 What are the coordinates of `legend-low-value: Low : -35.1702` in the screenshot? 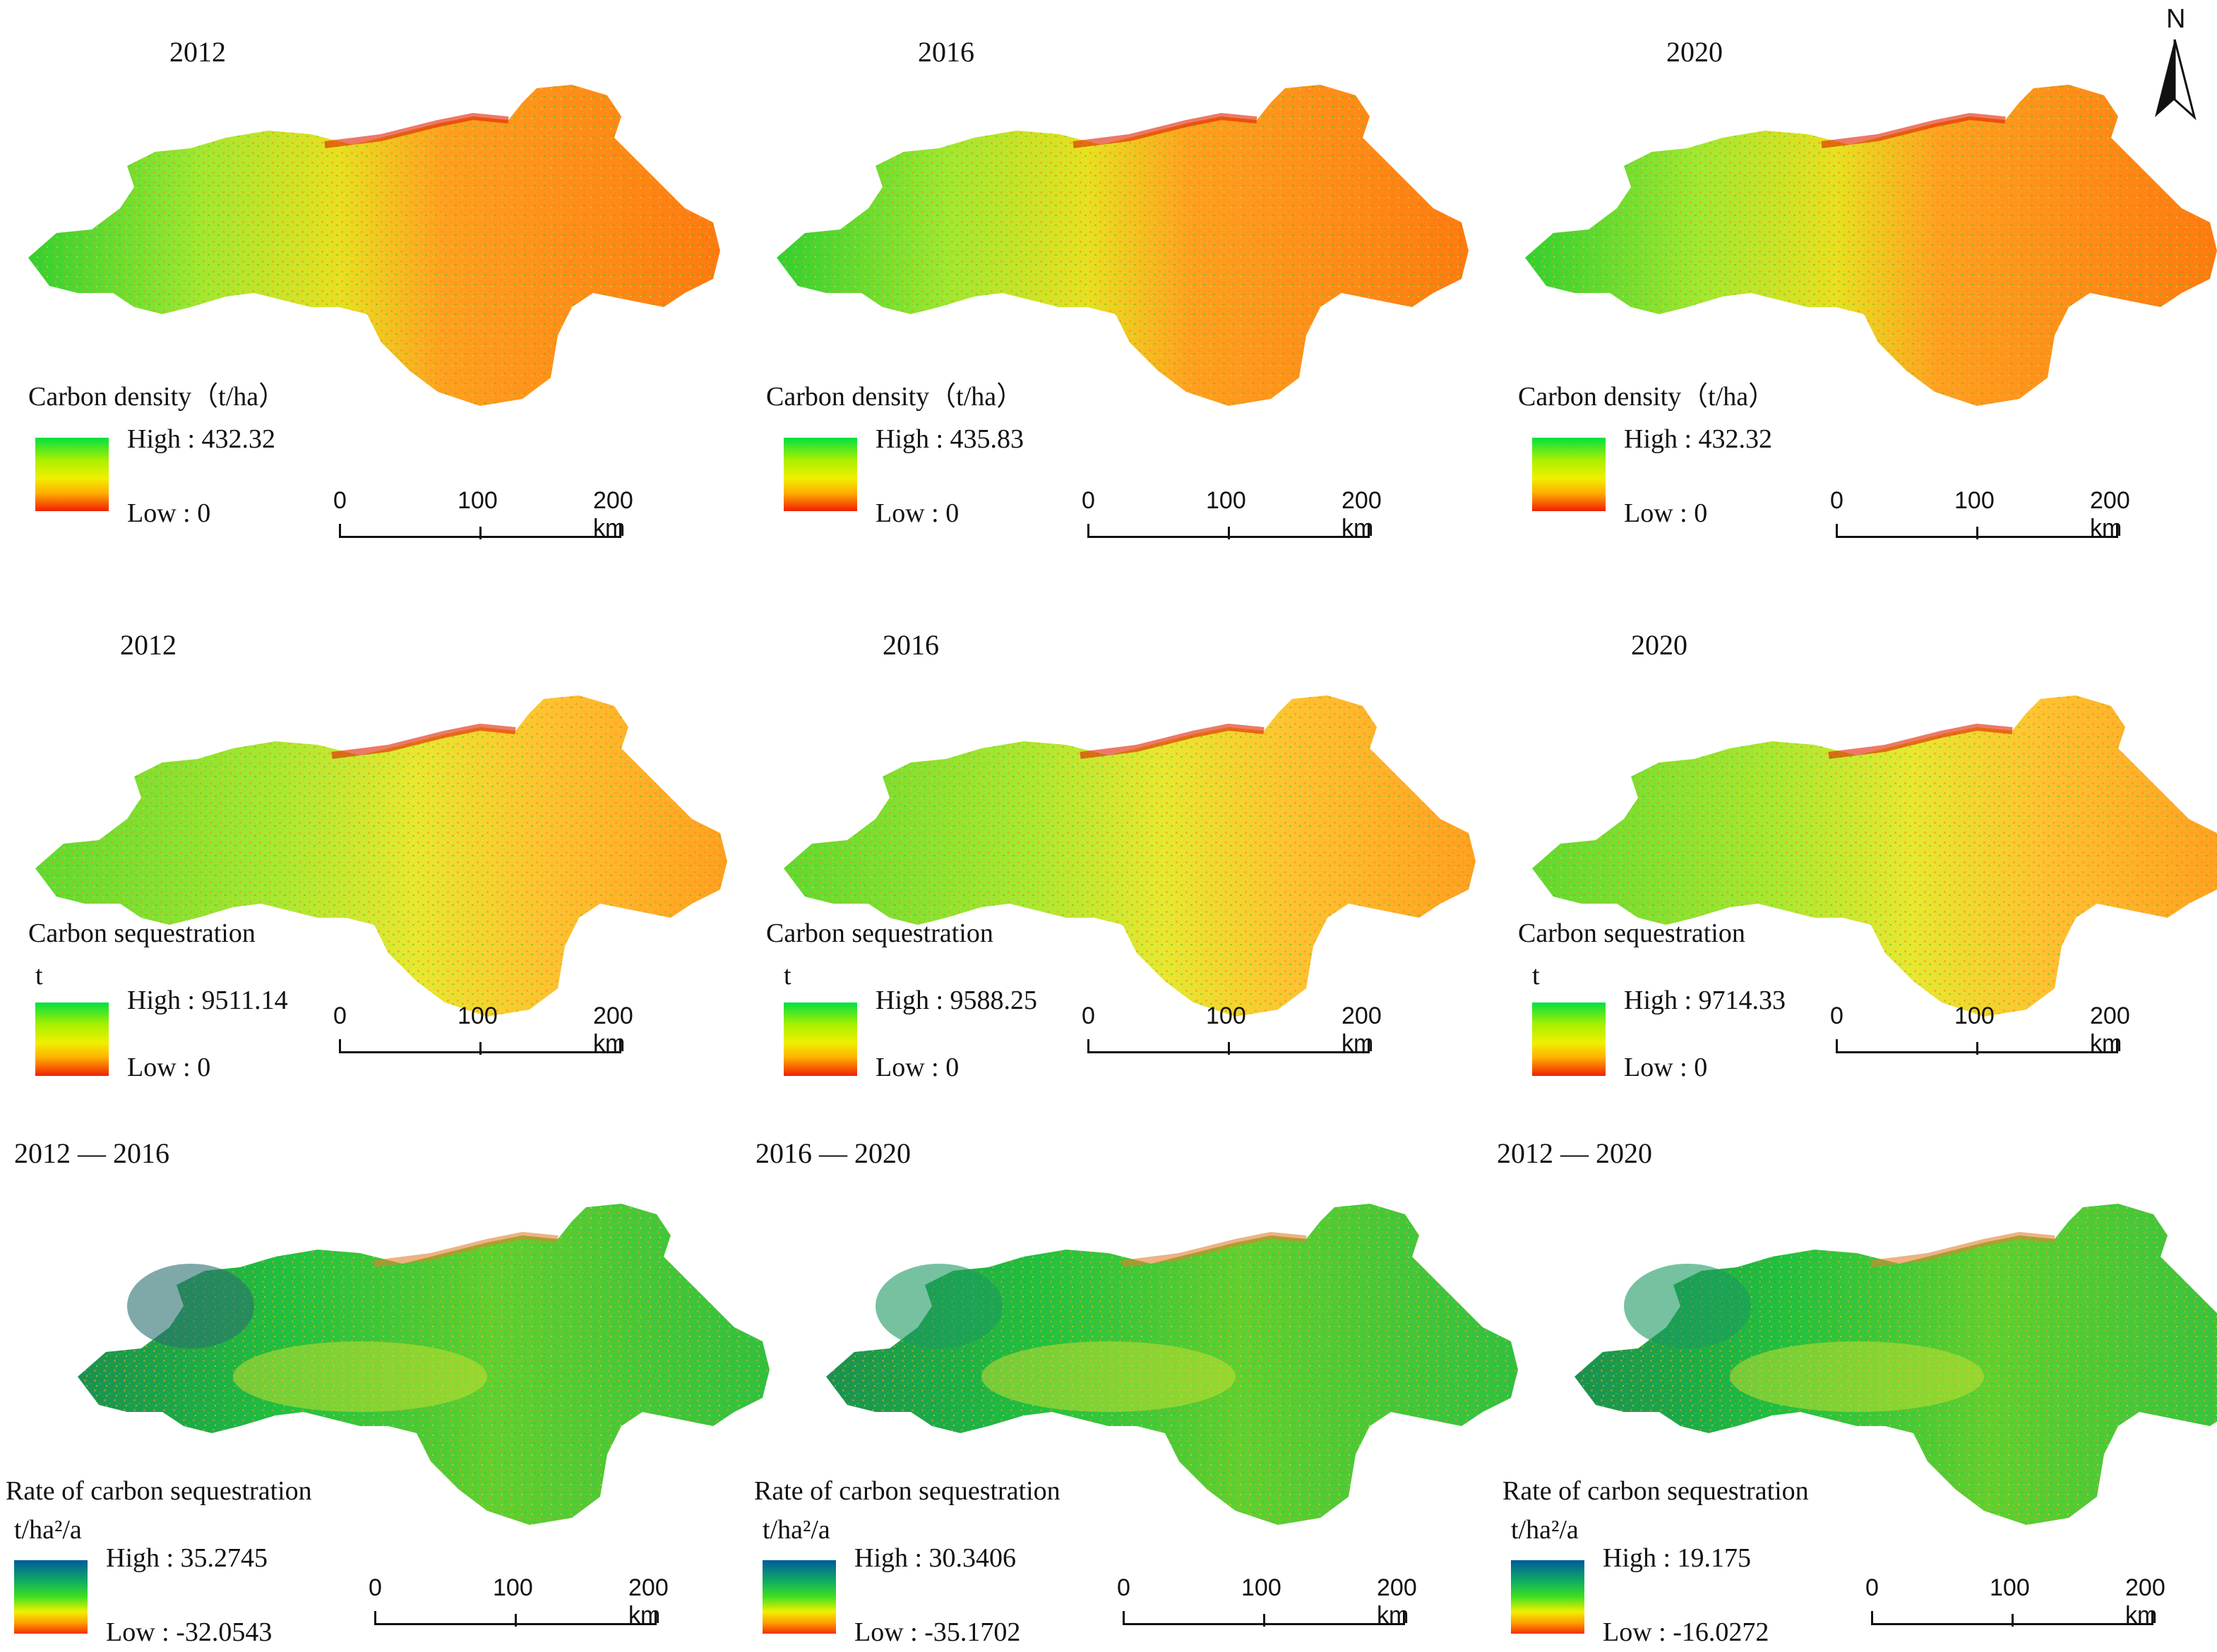 It's located at (937, 1632).